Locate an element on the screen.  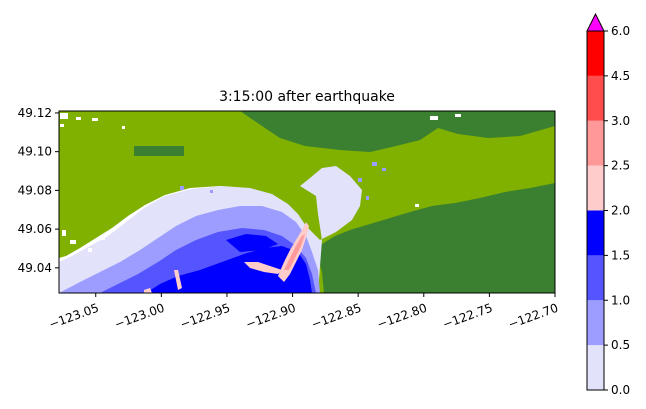
x-tick-label: −123.00 is located at coordinates (140, 316).